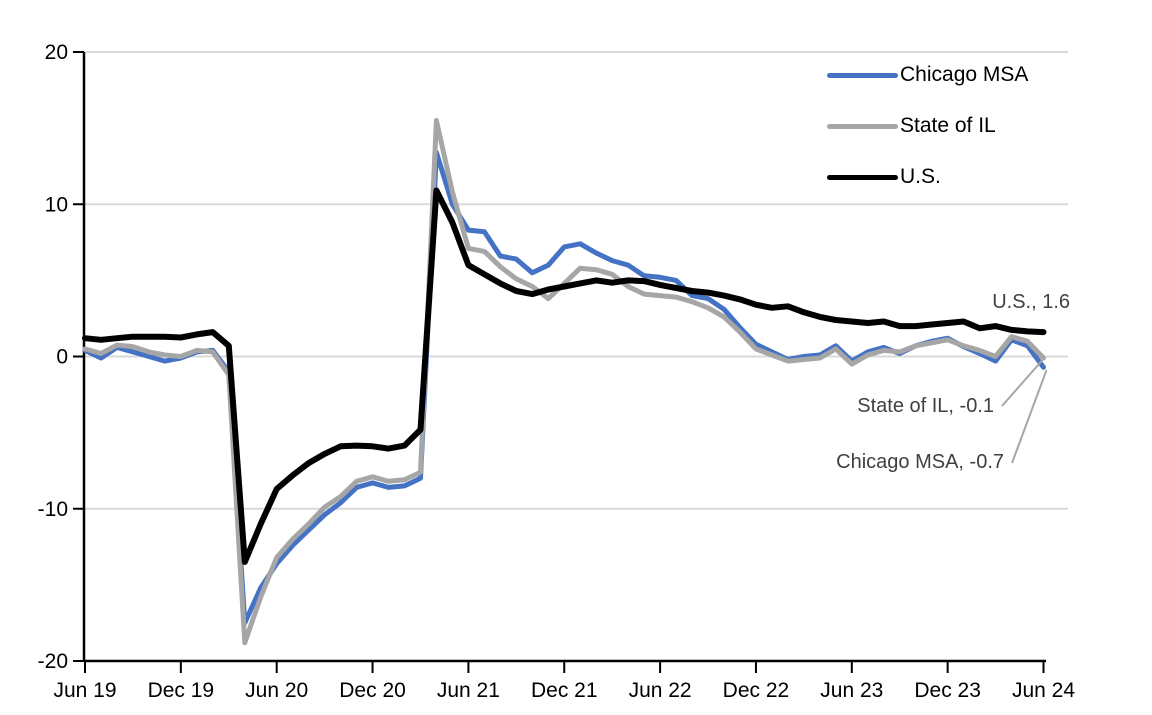 This screenshot has width=1152, height=715. I want to click on x-tick-label: Jun 19, so click(84, 690).